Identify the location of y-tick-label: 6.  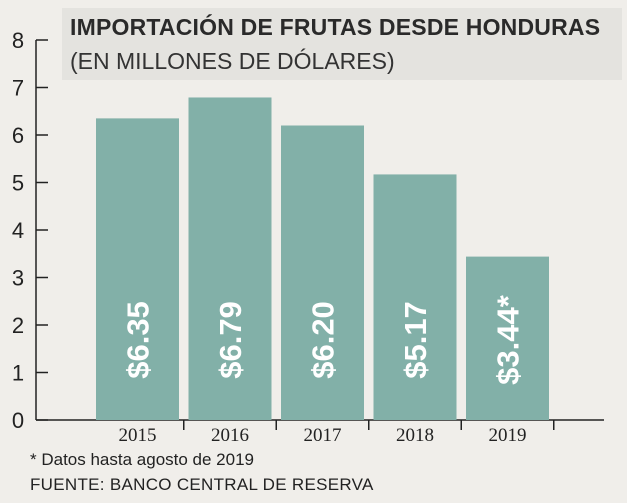
(18, 135).